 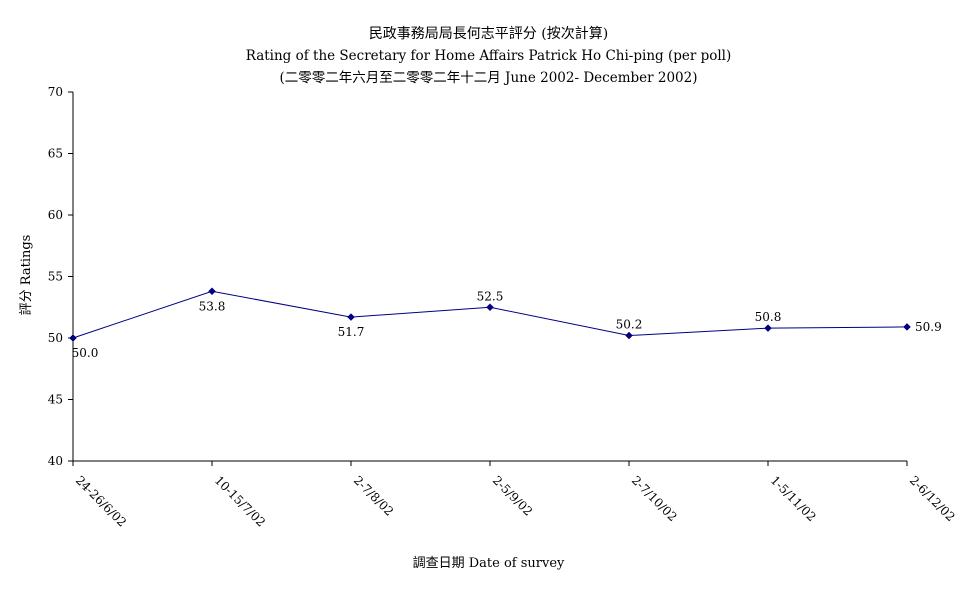 I want to click on x-tick-label: 24-26/6/02, so click(x=101, y=501).